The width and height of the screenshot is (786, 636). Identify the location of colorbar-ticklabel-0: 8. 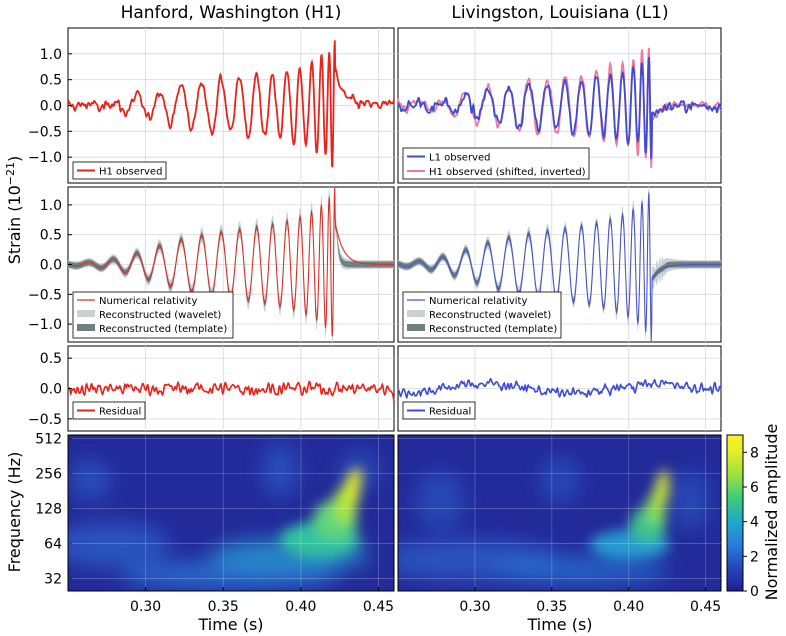
(754, 453).